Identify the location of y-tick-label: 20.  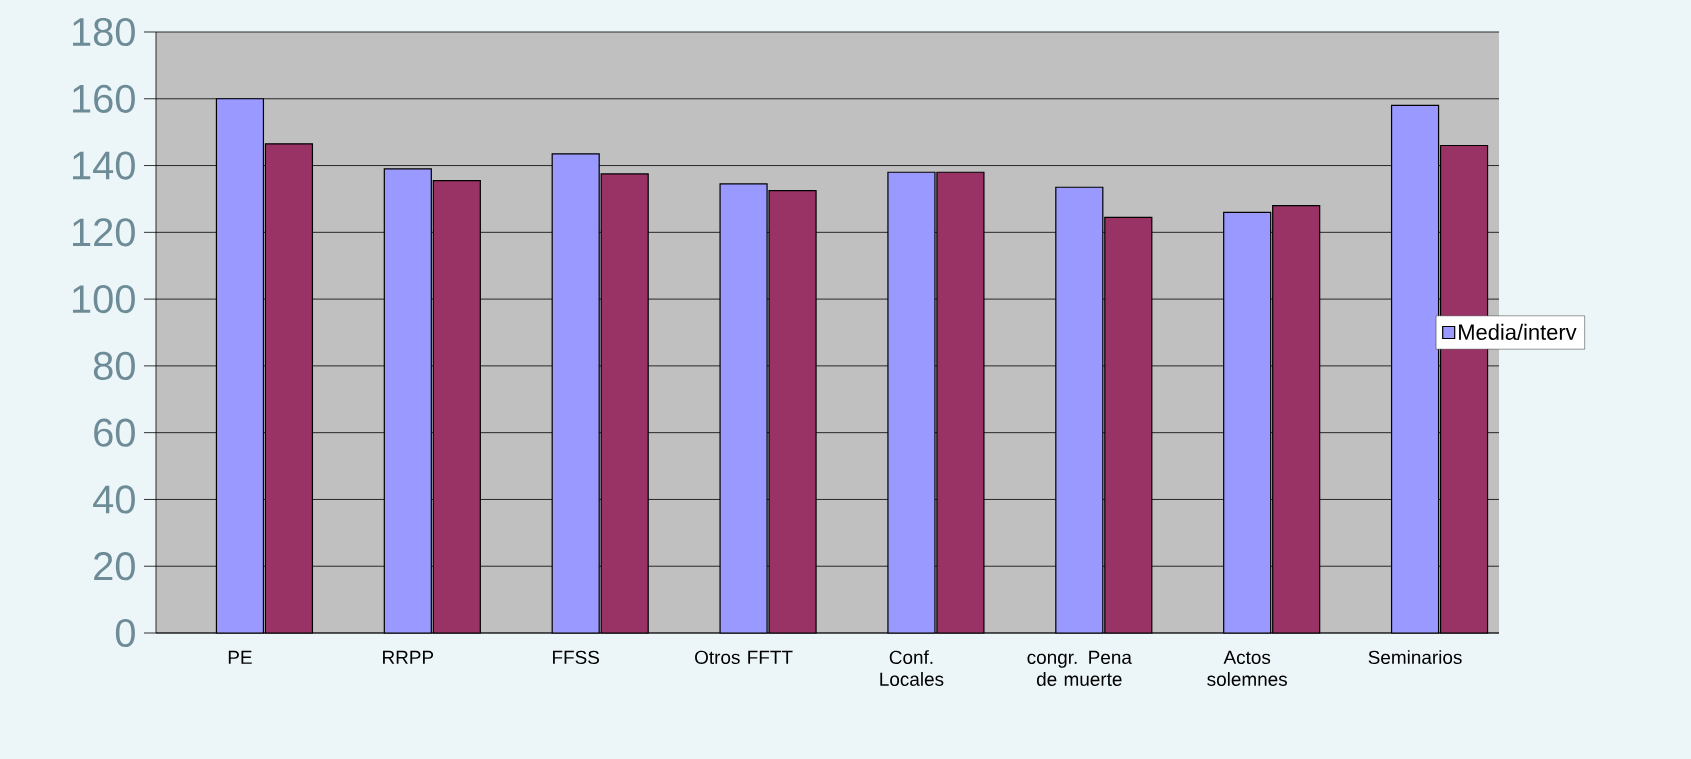
(114, 566).